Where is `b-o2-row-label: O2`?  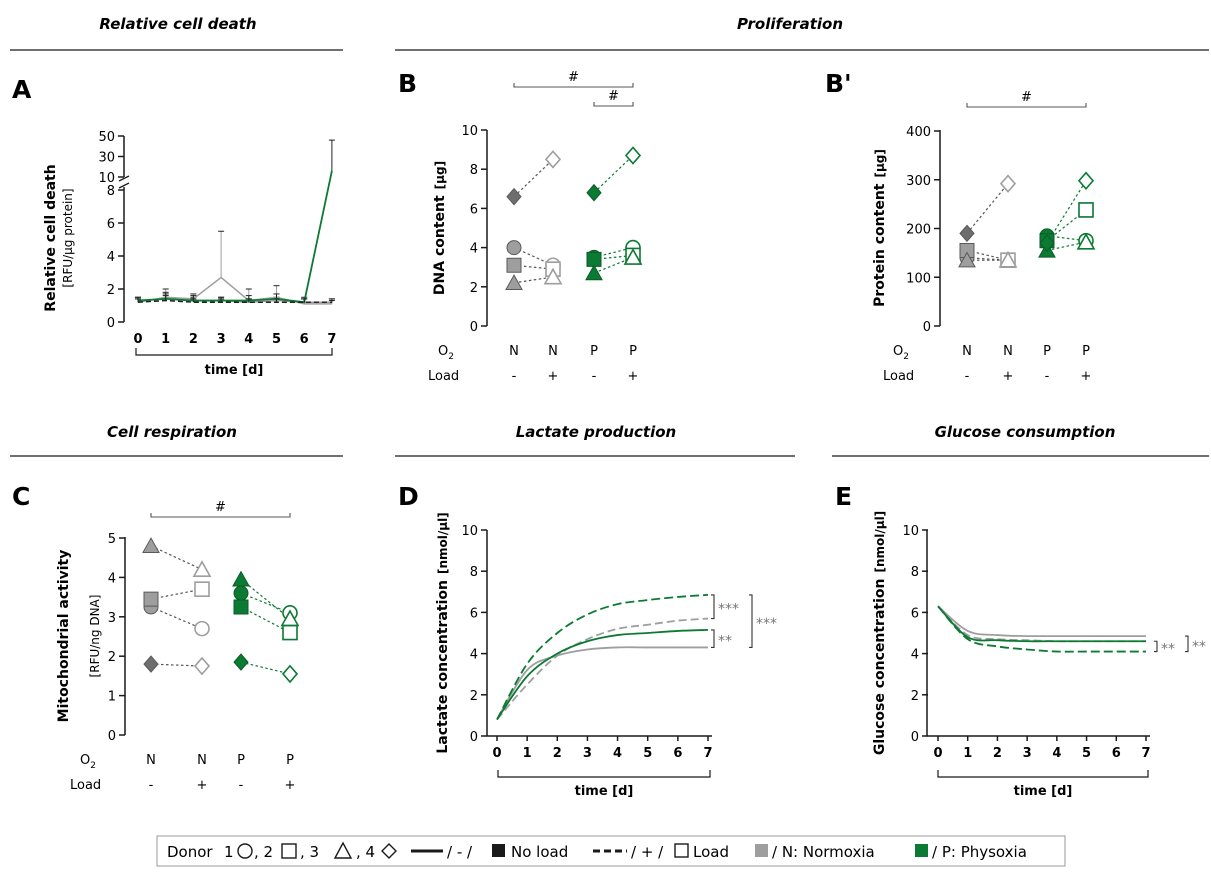 b-o2-row-label: O2 is located at coordinates (446, 353).